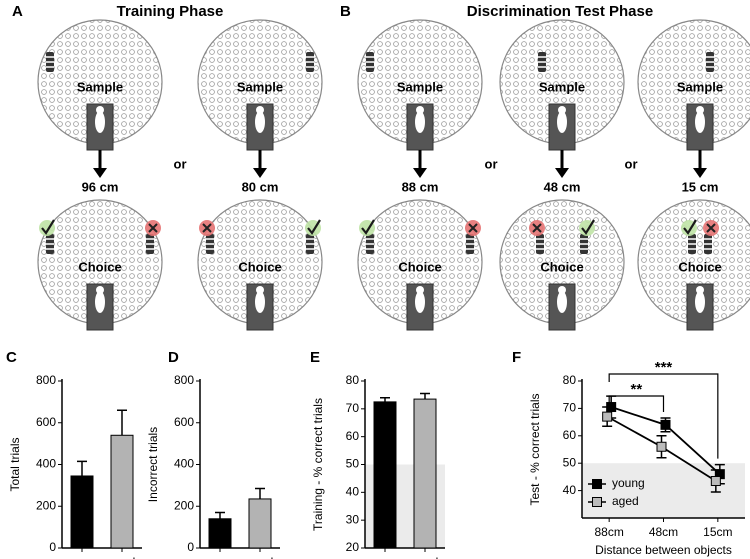  What do you see at coordinates (260, 186) in the screenshot?
I see `distance-label: 80 cm` at bounding box center [260, 186].